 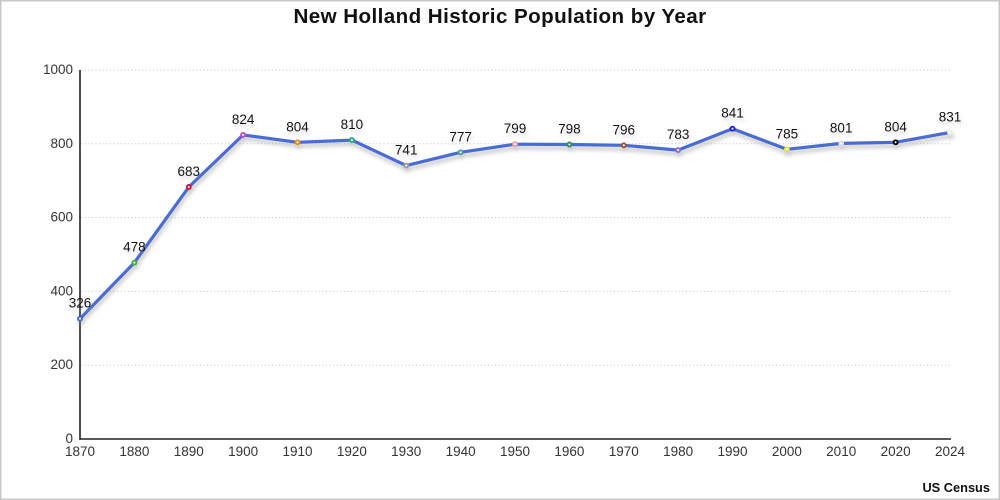 What do you see at coordinates (515, 128) in the screenshot?
I see `svg-text: 799` at bounding box center [515, 128].